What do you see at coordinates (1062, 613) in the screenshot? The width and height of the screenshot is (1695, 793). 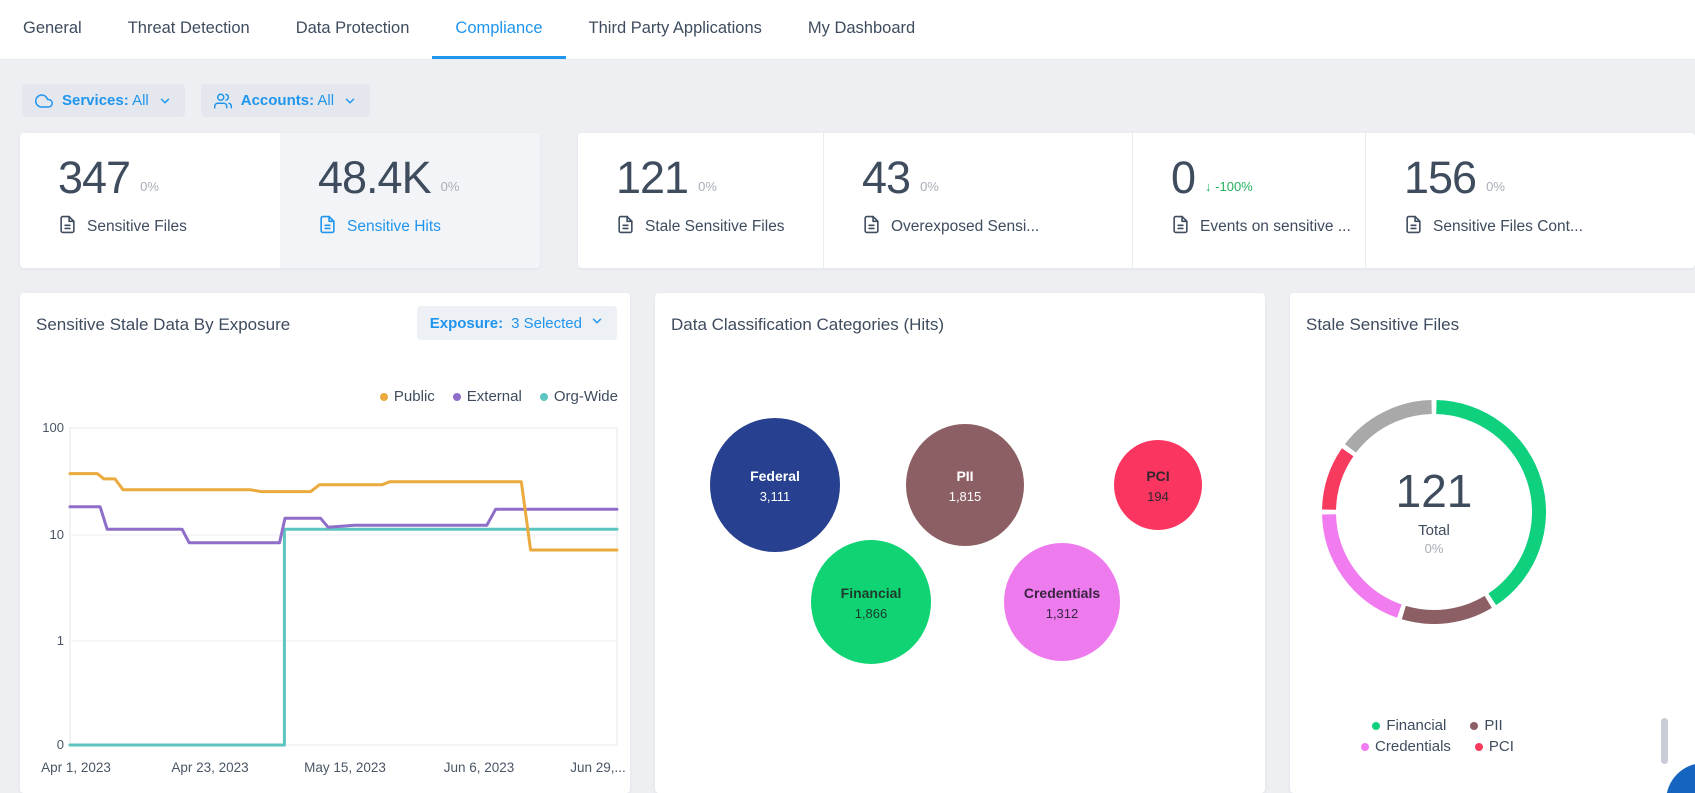 I see `svg-text: 1,312` at bounding box center [1062, 613].